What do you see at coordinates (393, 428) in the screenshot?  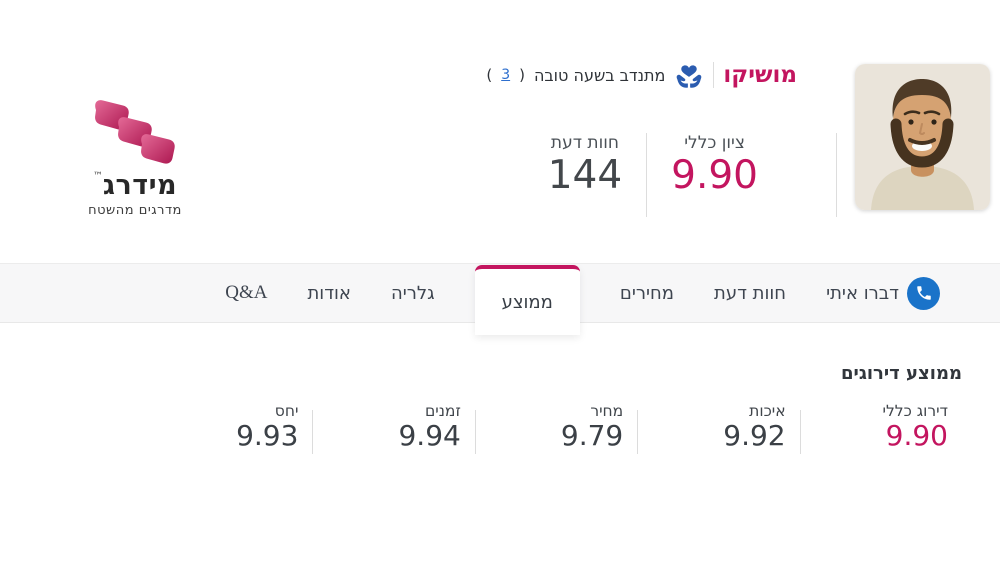 I see `rating-item-schedule: זמנים 9.94` at bounding box center [393, 428].